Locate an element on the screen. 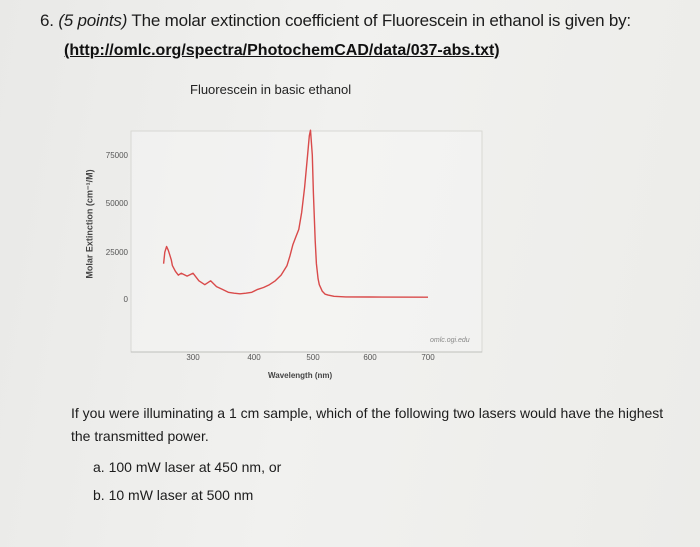 This screenshot has width=700, height=547. question-points: (5 points) is located at coordinates (93, 20).